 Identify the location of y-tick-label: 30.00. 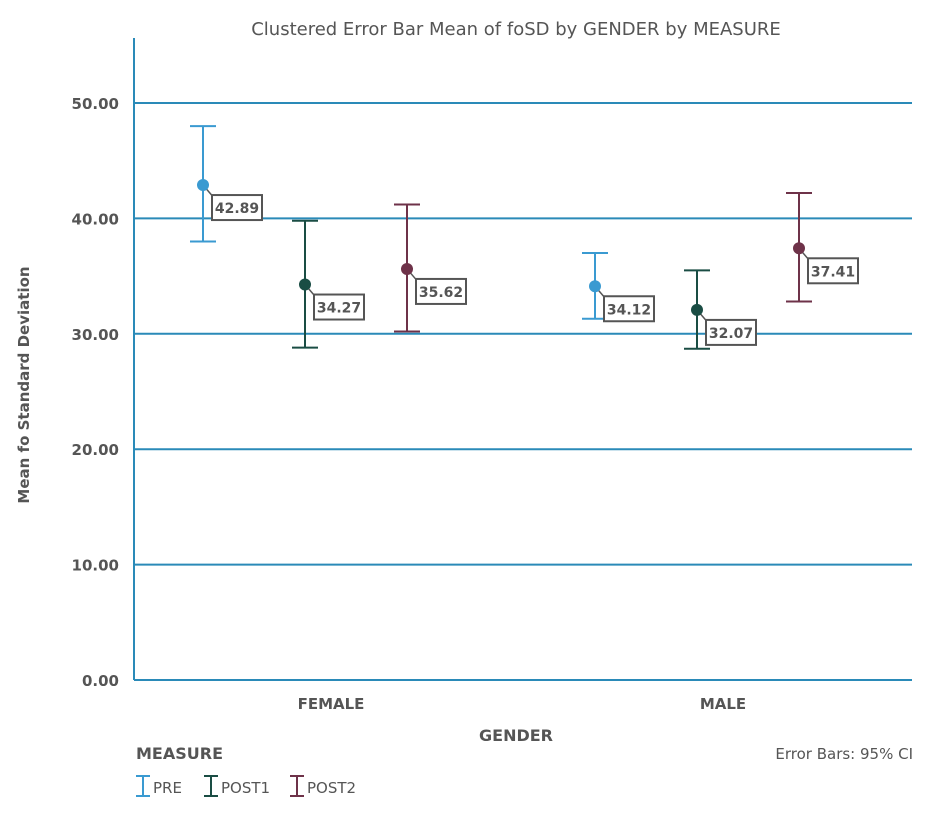
(95, 335).